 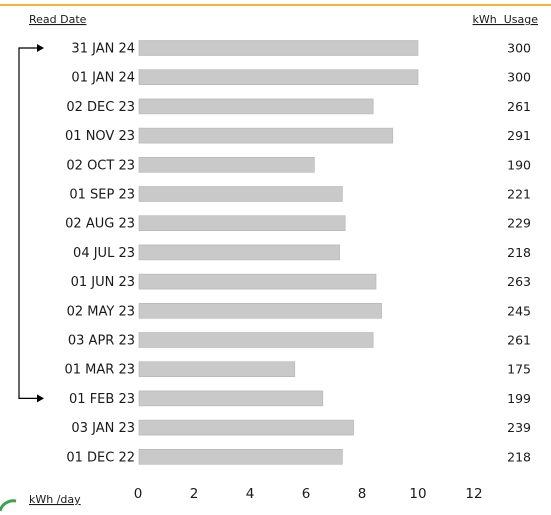 What do you see at coordinates (103, 78) in the screenshot?
I see `read-date-label: 01 JAN 24` at bounding box center [103, 78].